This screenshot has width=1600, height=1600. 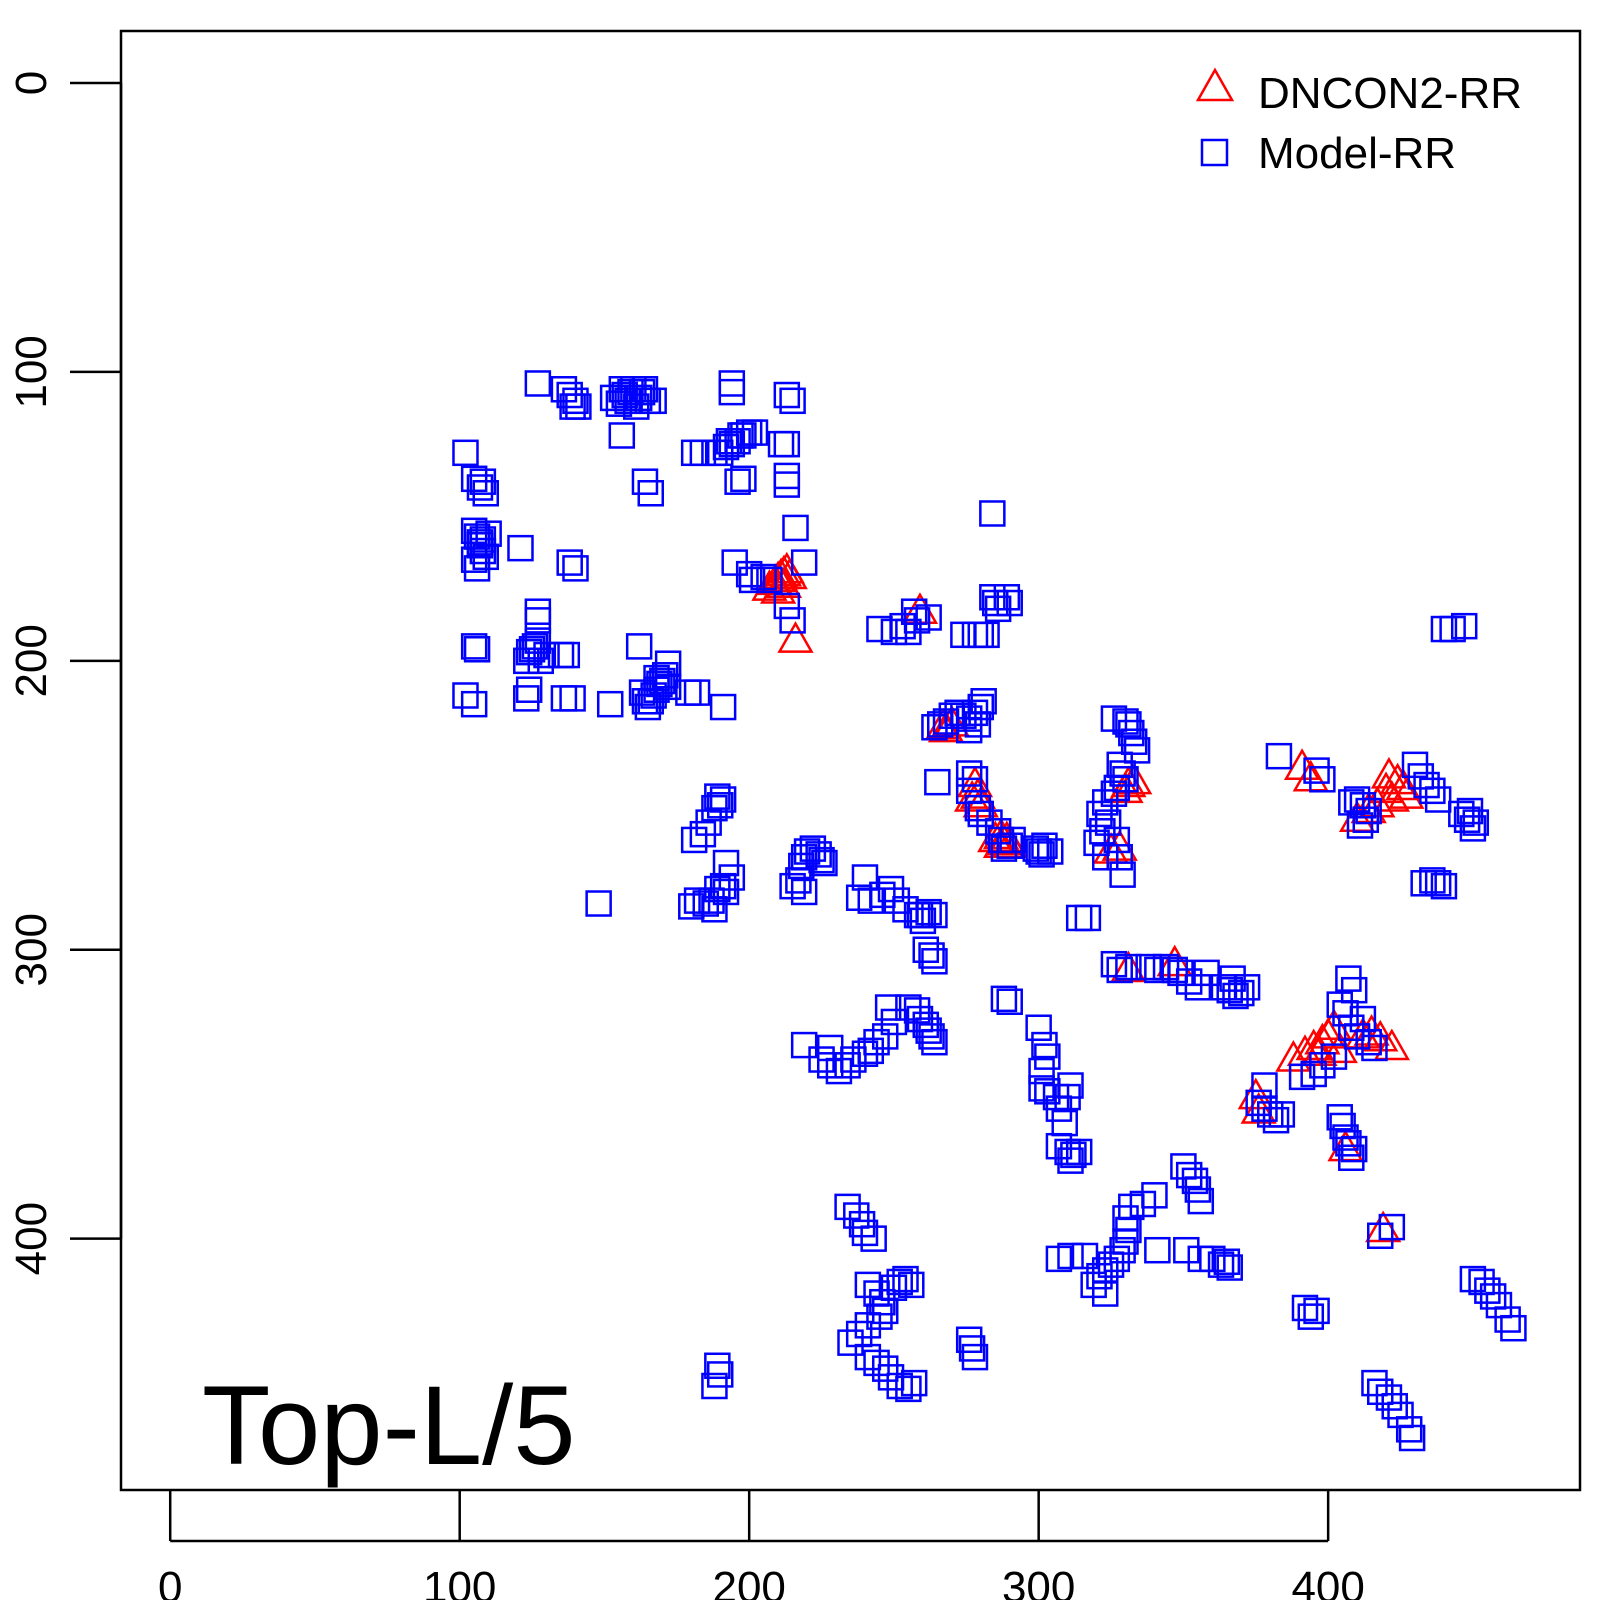 What do you see at coordinates (31, 371) in the screenshot?
I see `y-tick-label: 100` at bounding box center [31, 371].